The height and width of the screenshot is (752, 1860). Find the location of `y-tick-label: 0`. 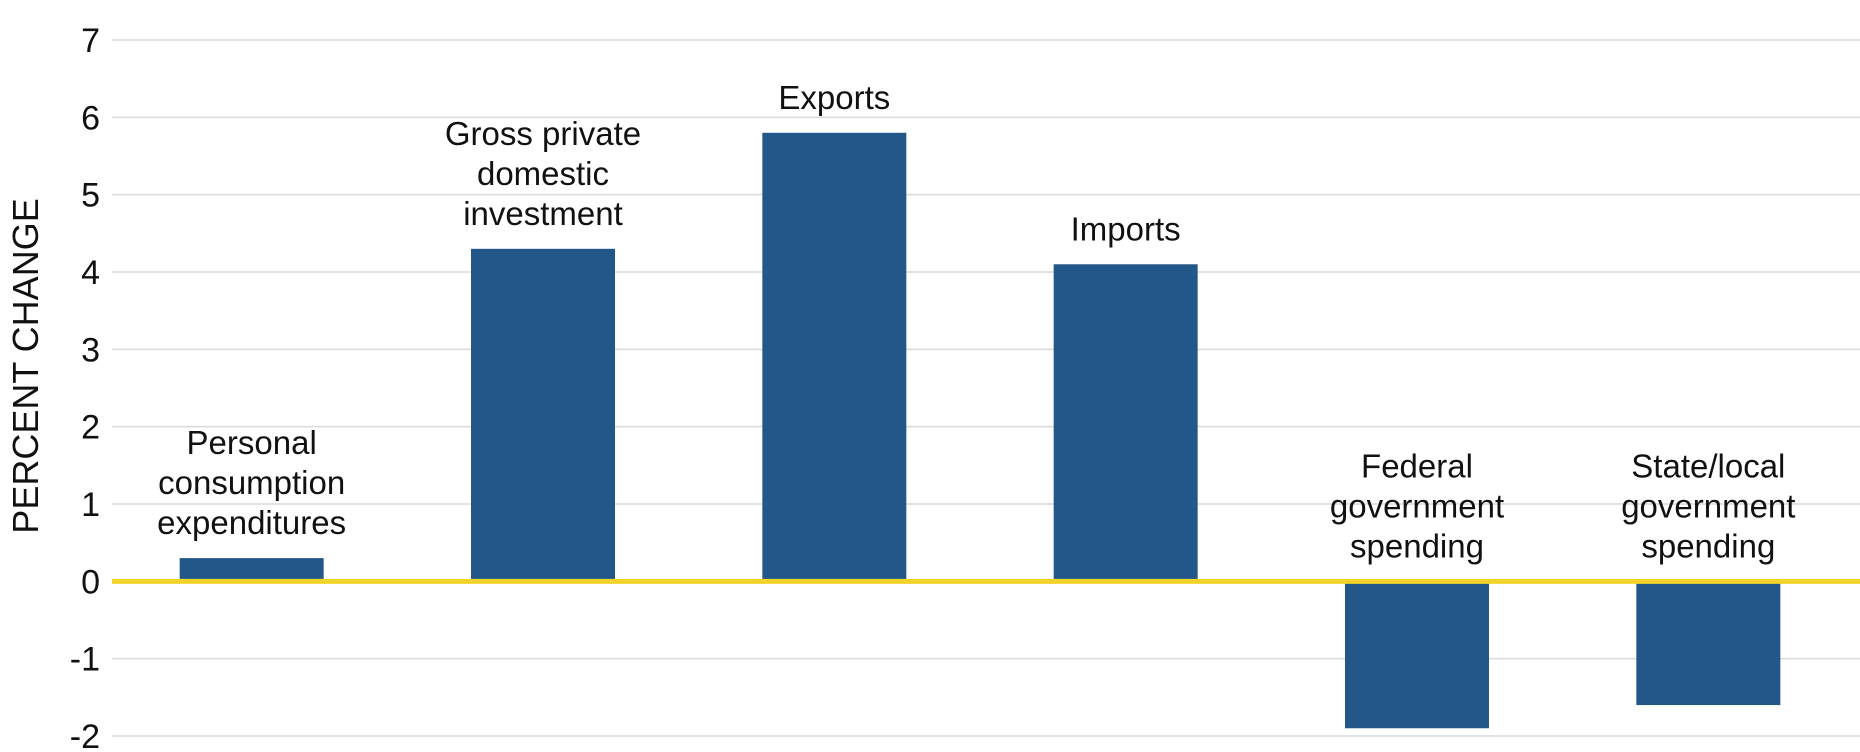

y-tick-label: 0 is located at coordinates (90, 582).